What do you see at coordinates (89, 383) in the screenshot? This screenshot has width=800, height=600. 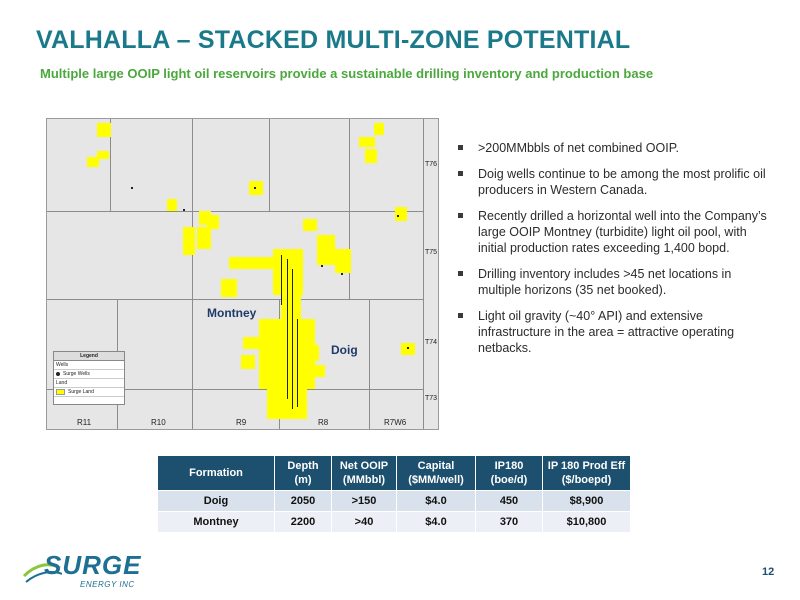 I see `legend-land-header: Land` at bounding box center [89, 383].